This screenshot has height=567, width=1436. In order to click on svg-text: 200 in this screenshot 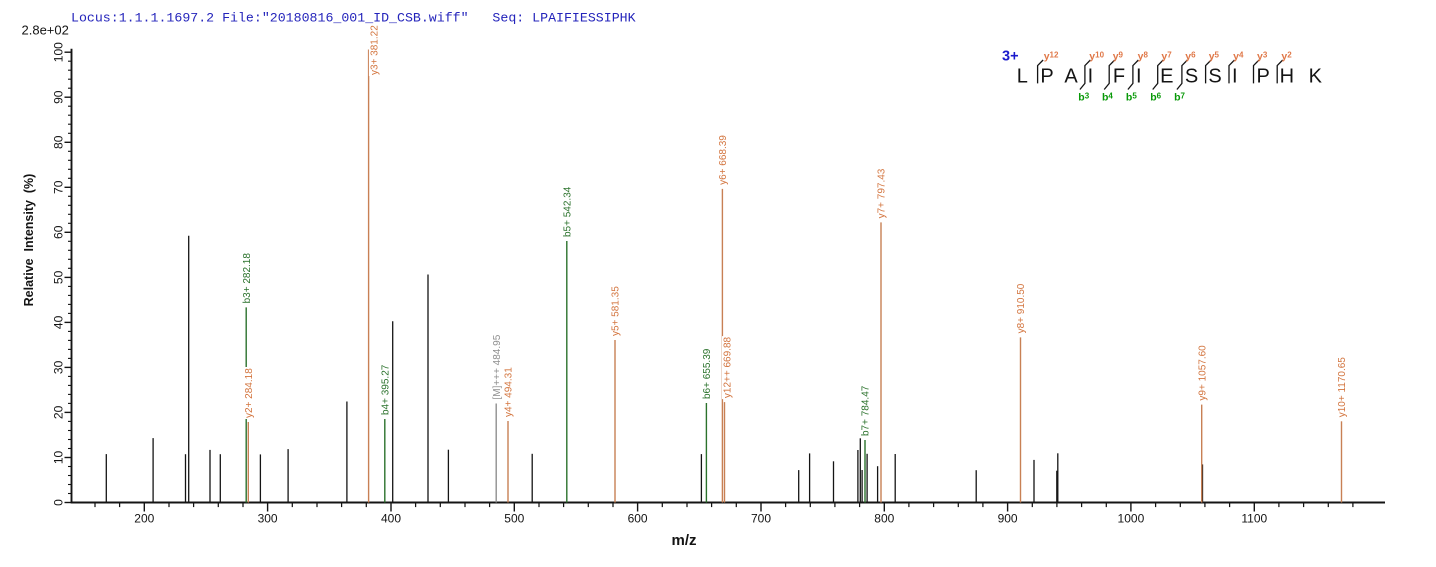, I will do `click(144, 519)`.